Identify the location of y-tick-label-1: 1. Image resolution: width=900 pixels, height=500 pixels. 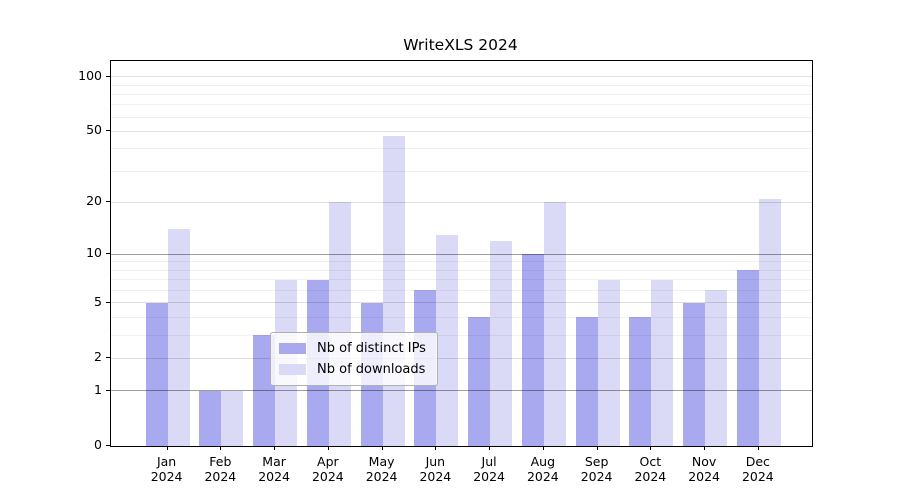
(98, 389).